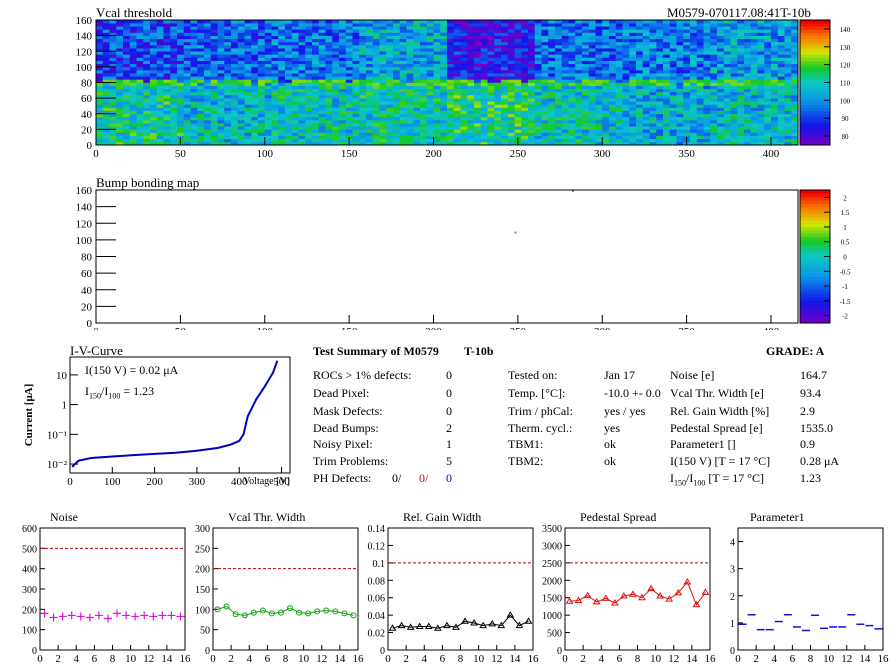 The height and width of the screenshot is (672, 896). Describe the element at coordinates (29, 549) in the screenshot. I see `y-tick-label: 500` at that location.